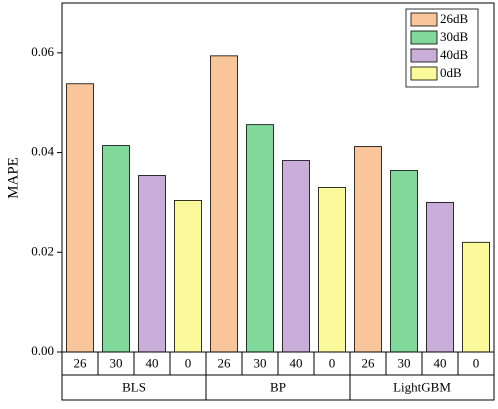  What do you see at coordinates (422, 386) in the screenshot?
I see `group-label: LightGBM` at bounding box center [422, 386].